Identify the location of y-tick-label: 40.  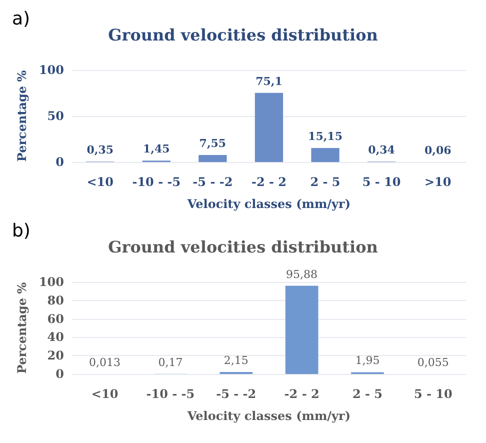
(55, 337).